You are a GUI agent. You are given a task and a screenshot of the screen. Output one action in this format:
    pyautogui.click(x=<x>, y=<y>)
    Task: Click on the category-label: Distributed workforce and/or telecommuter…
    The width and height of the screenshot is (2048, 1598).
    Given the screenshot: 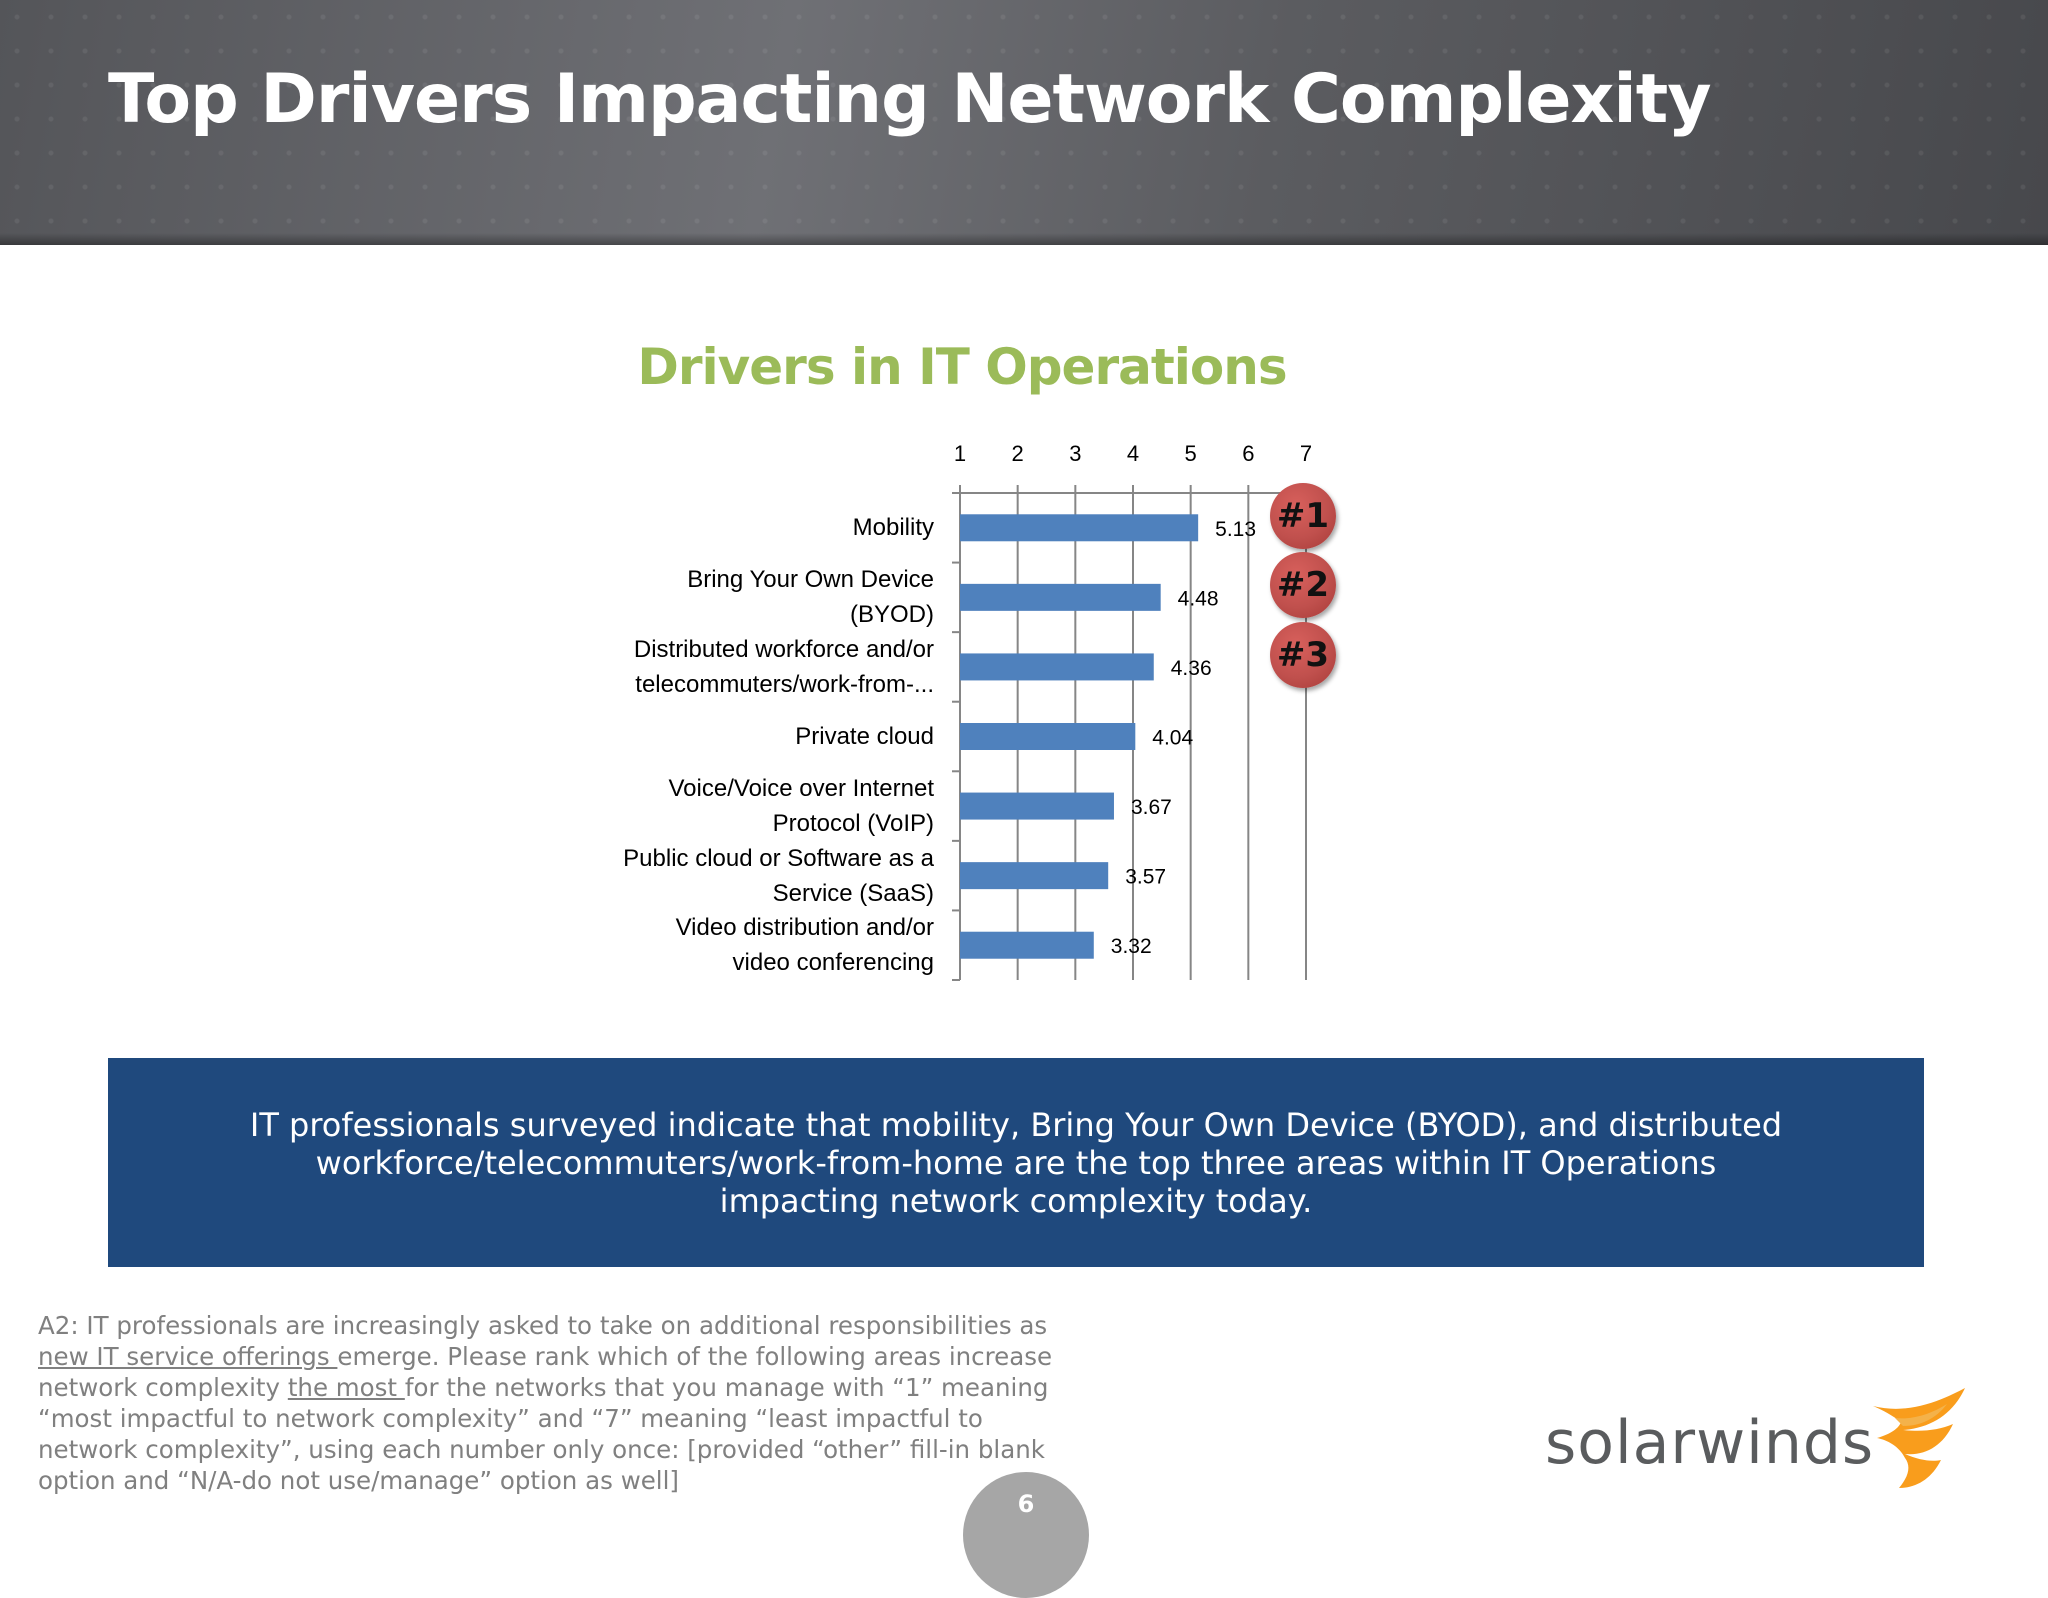 What is the action you would take?
    pyautogui.click(x=734, y=667)
    